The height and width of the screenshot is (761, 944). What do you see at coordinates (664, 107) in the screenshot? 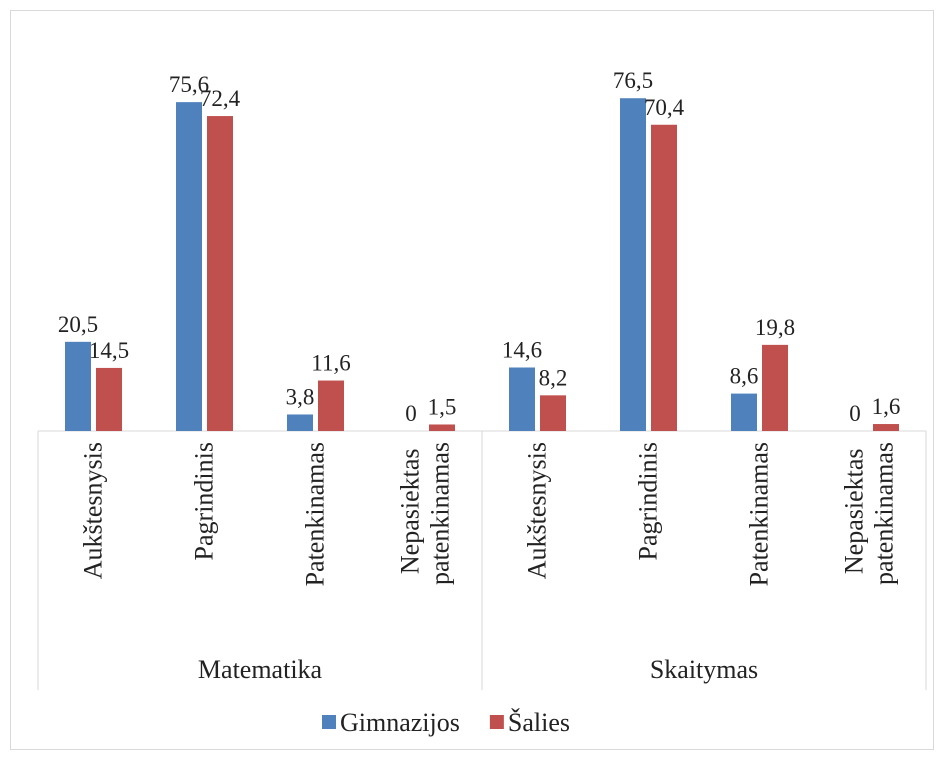
I see `data-label: 70,4` at bounding box center [664, 107].